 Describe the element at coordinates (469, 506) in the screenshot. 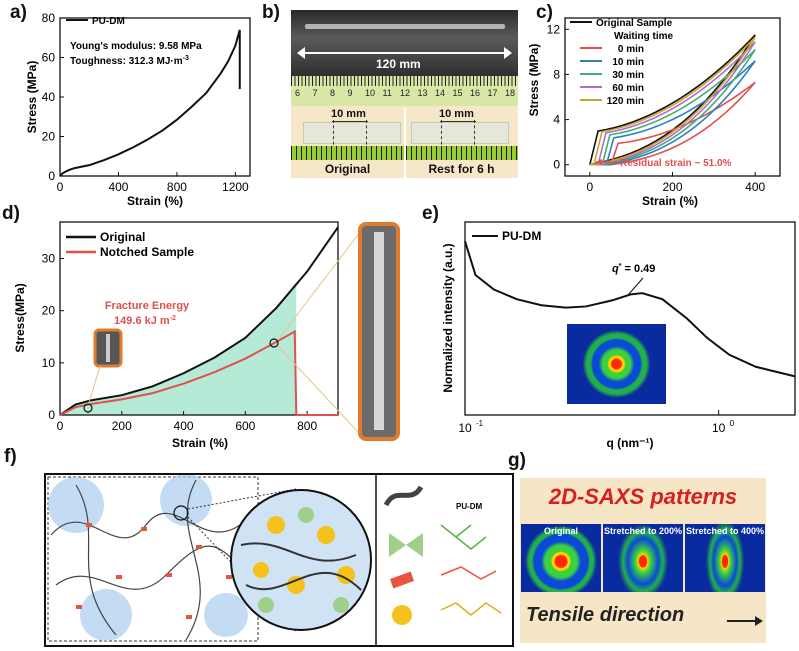

I see `f-legend-title: PU-DM` at that location.